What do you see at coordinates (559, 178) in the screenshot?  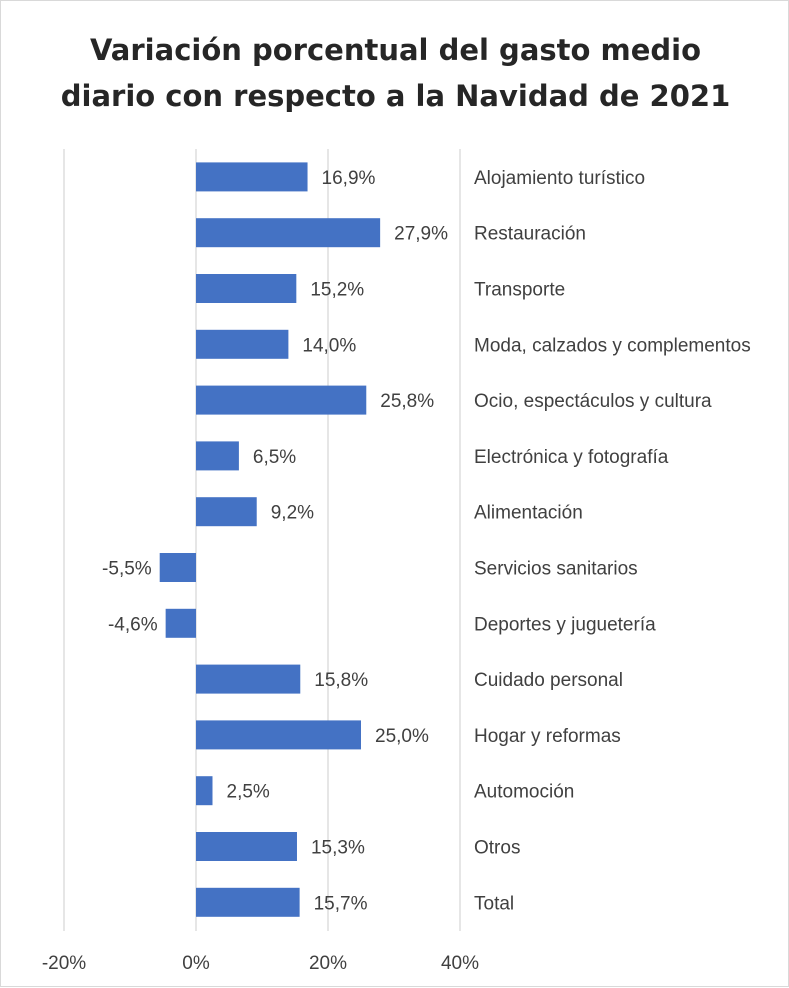 I see `category-label: Alojamiento turístico` at bounding box center [559, 178].